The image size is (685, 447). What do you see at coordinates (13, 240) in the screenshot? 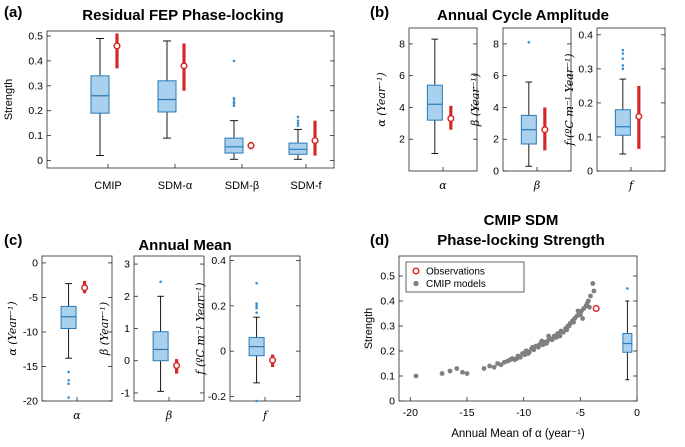
I see `panel-label: (c)` at bounding box center [13, 240].